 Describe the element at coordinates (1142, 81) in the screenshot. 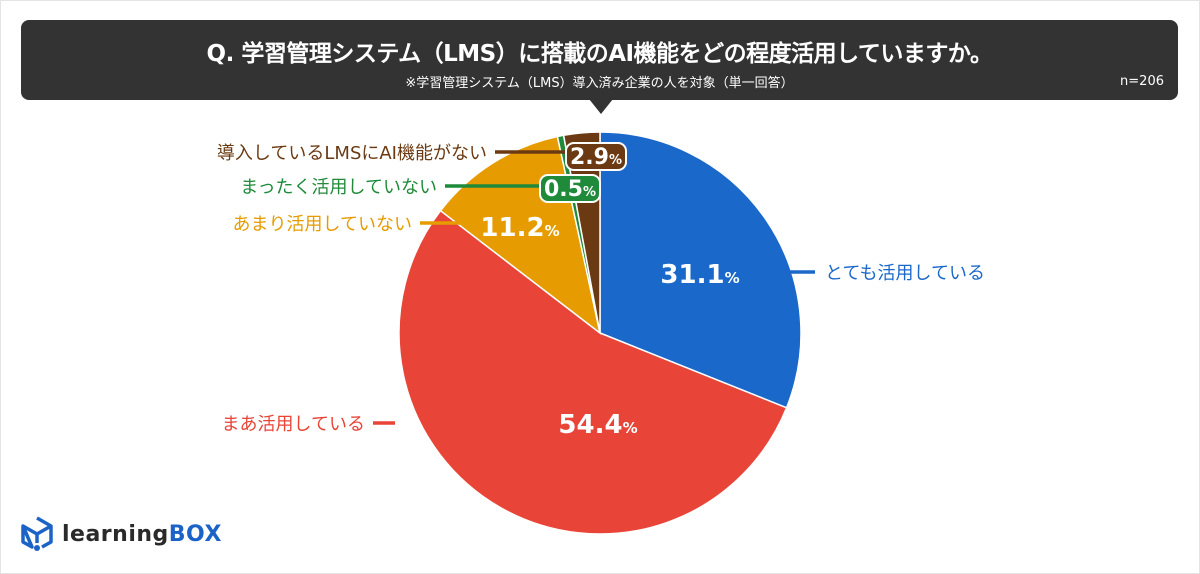

I see `sample-size: n=206` at that location.